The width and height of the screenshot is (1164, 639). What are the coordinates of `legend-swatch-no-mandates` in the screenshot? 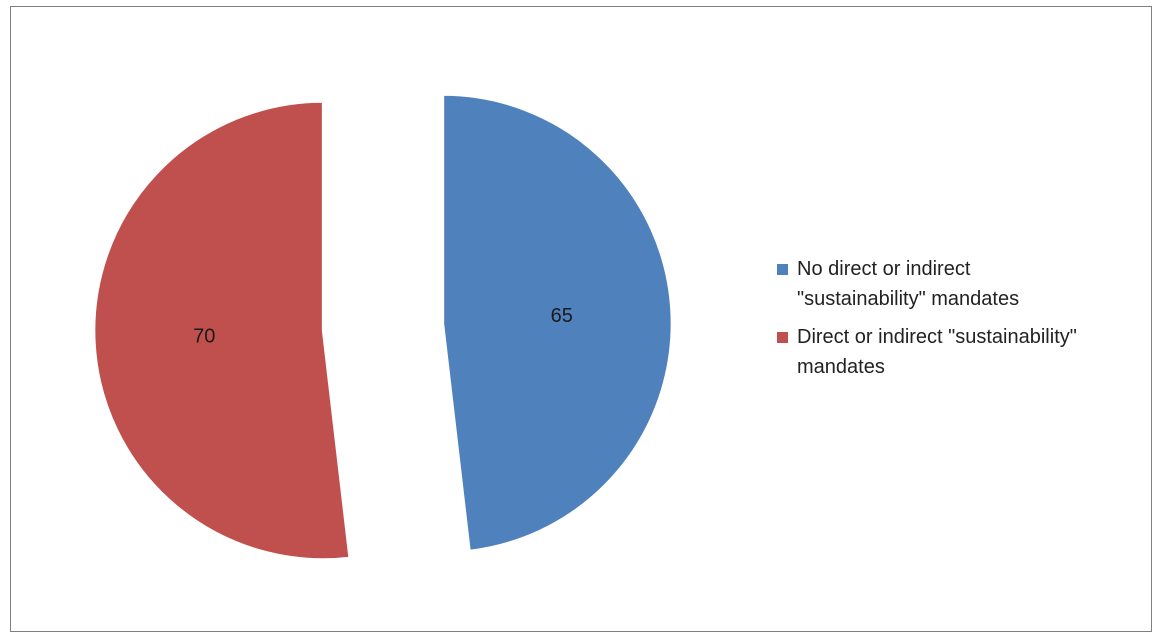 It's located at (782, 269).